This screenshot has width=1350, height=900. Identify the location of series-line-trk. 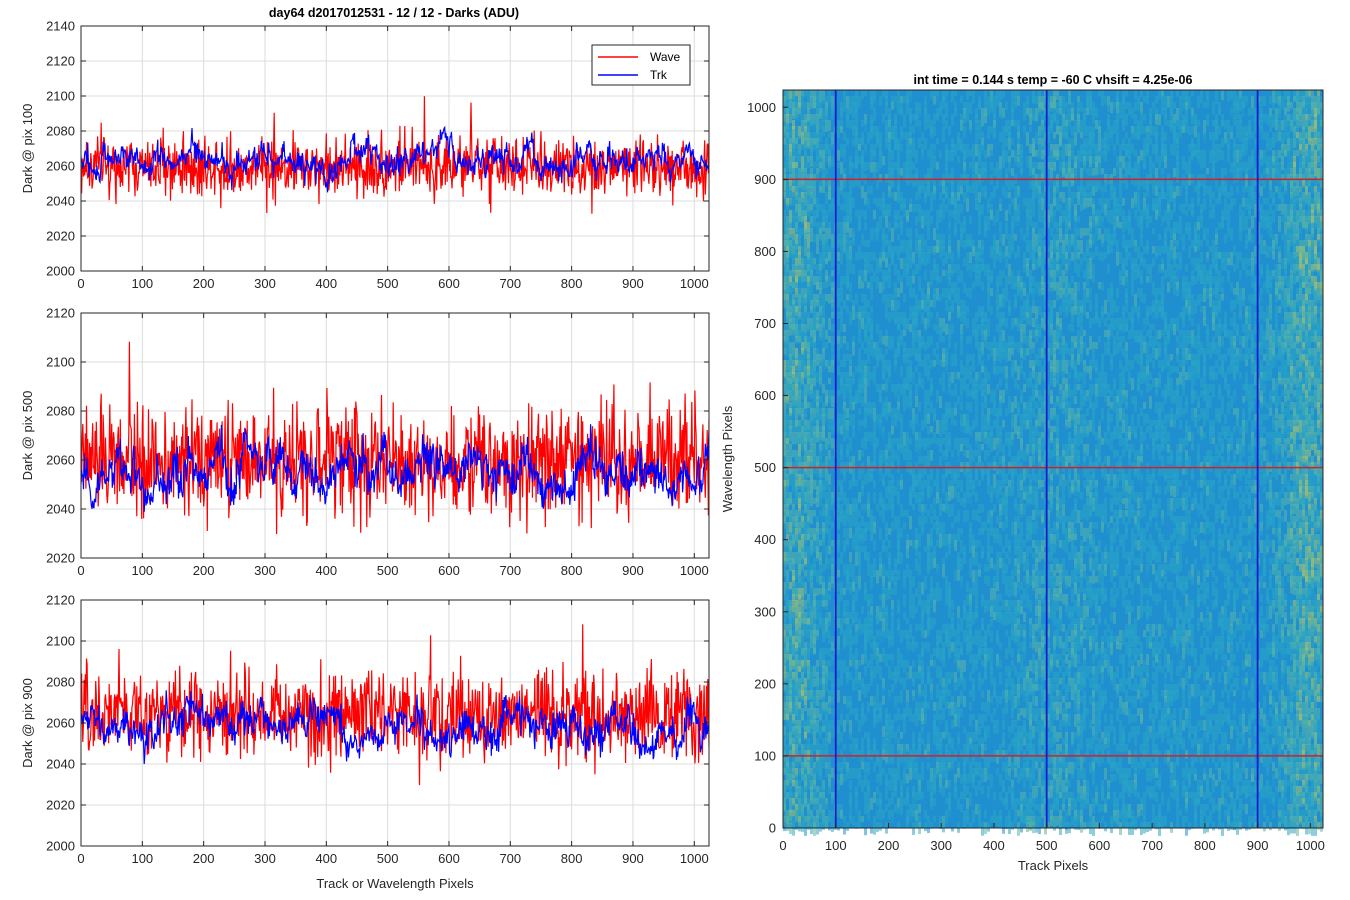
(395, 727).